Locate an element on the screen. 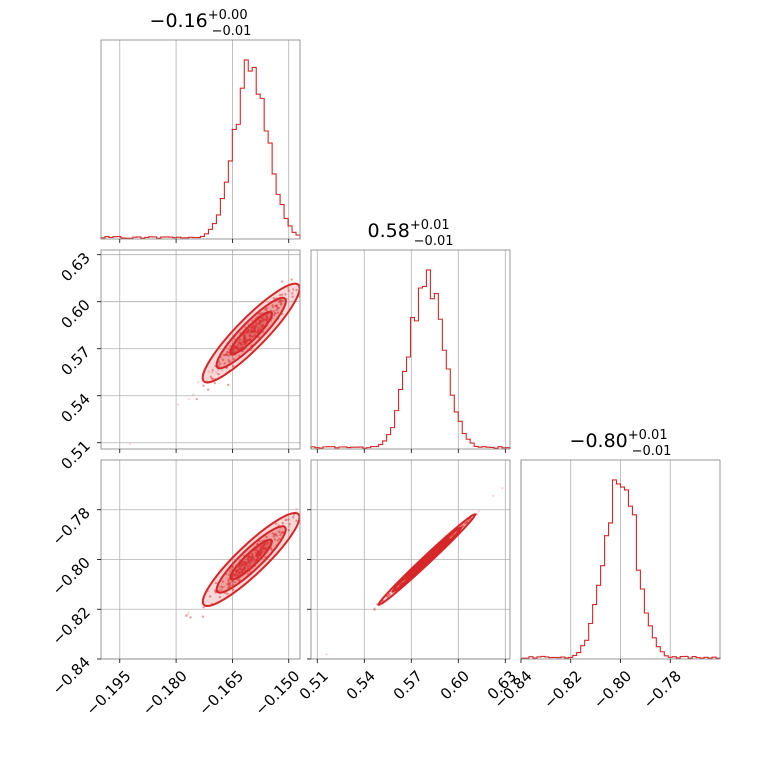 Image resolution: width=760 pixels, height=760 pixels. x-tick-label: −0.80 is located at coordinates (612, 689).